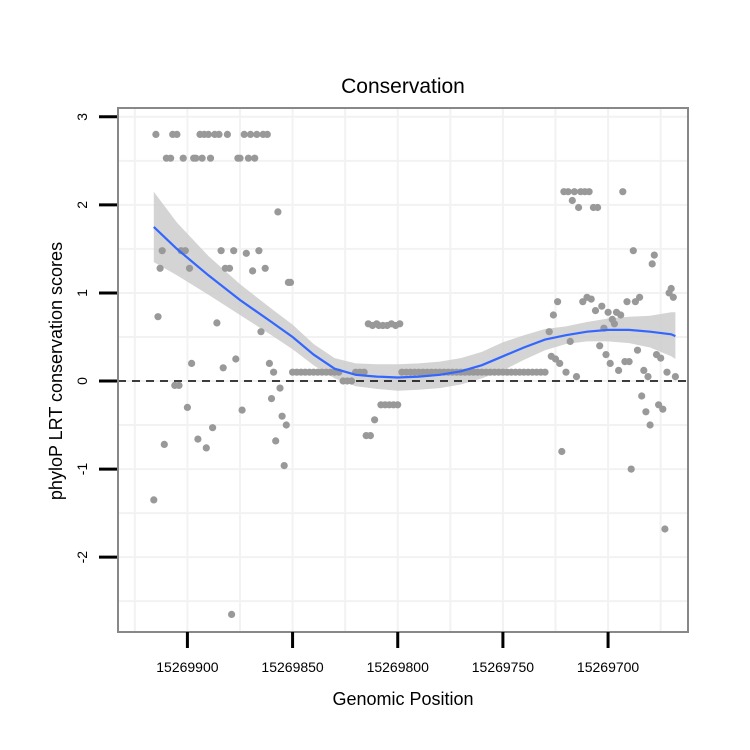  Describe the element at coordinates (82, 205) in the screenshot. I see `y-tick-label: 2` at that location.